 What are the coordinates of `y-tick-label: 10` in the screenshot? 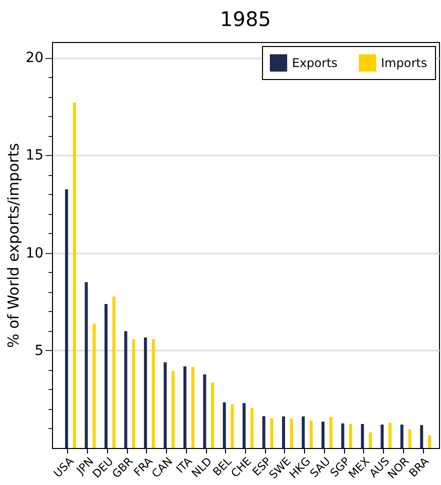 It's located at (35, 253).